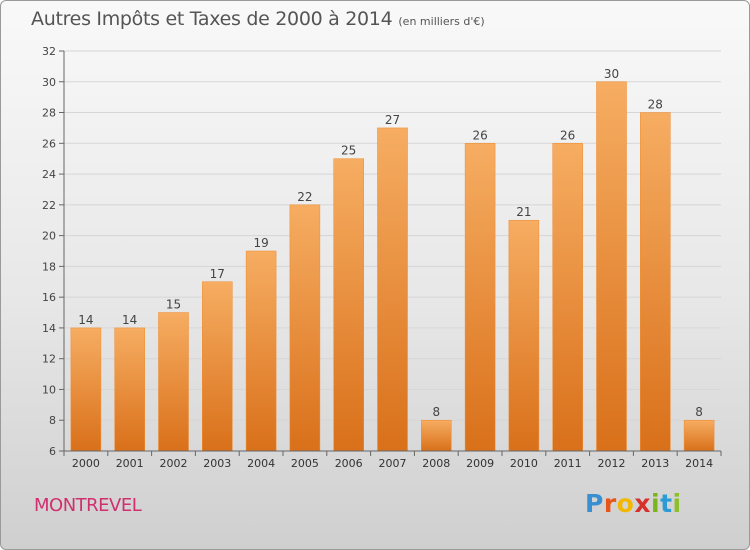 This screenshot has height=550, width=750. I want to click on bar-2003, so click(217, 366).